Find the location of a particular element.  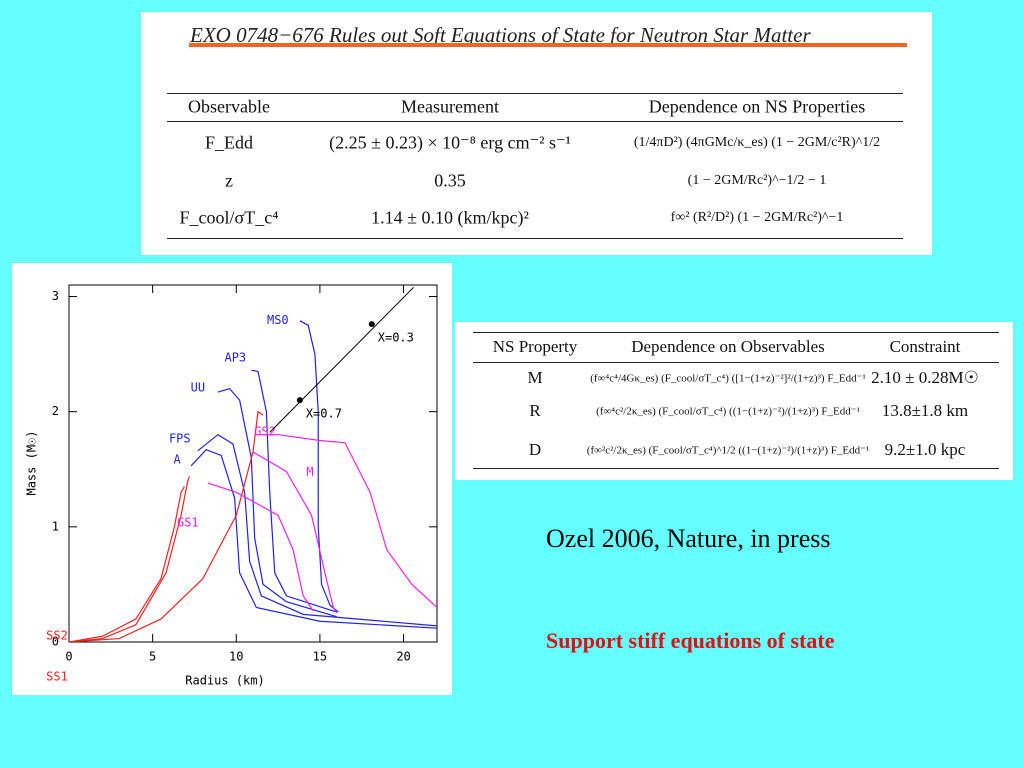

x-tick-label: 20 is located at coordinates (403, 657).